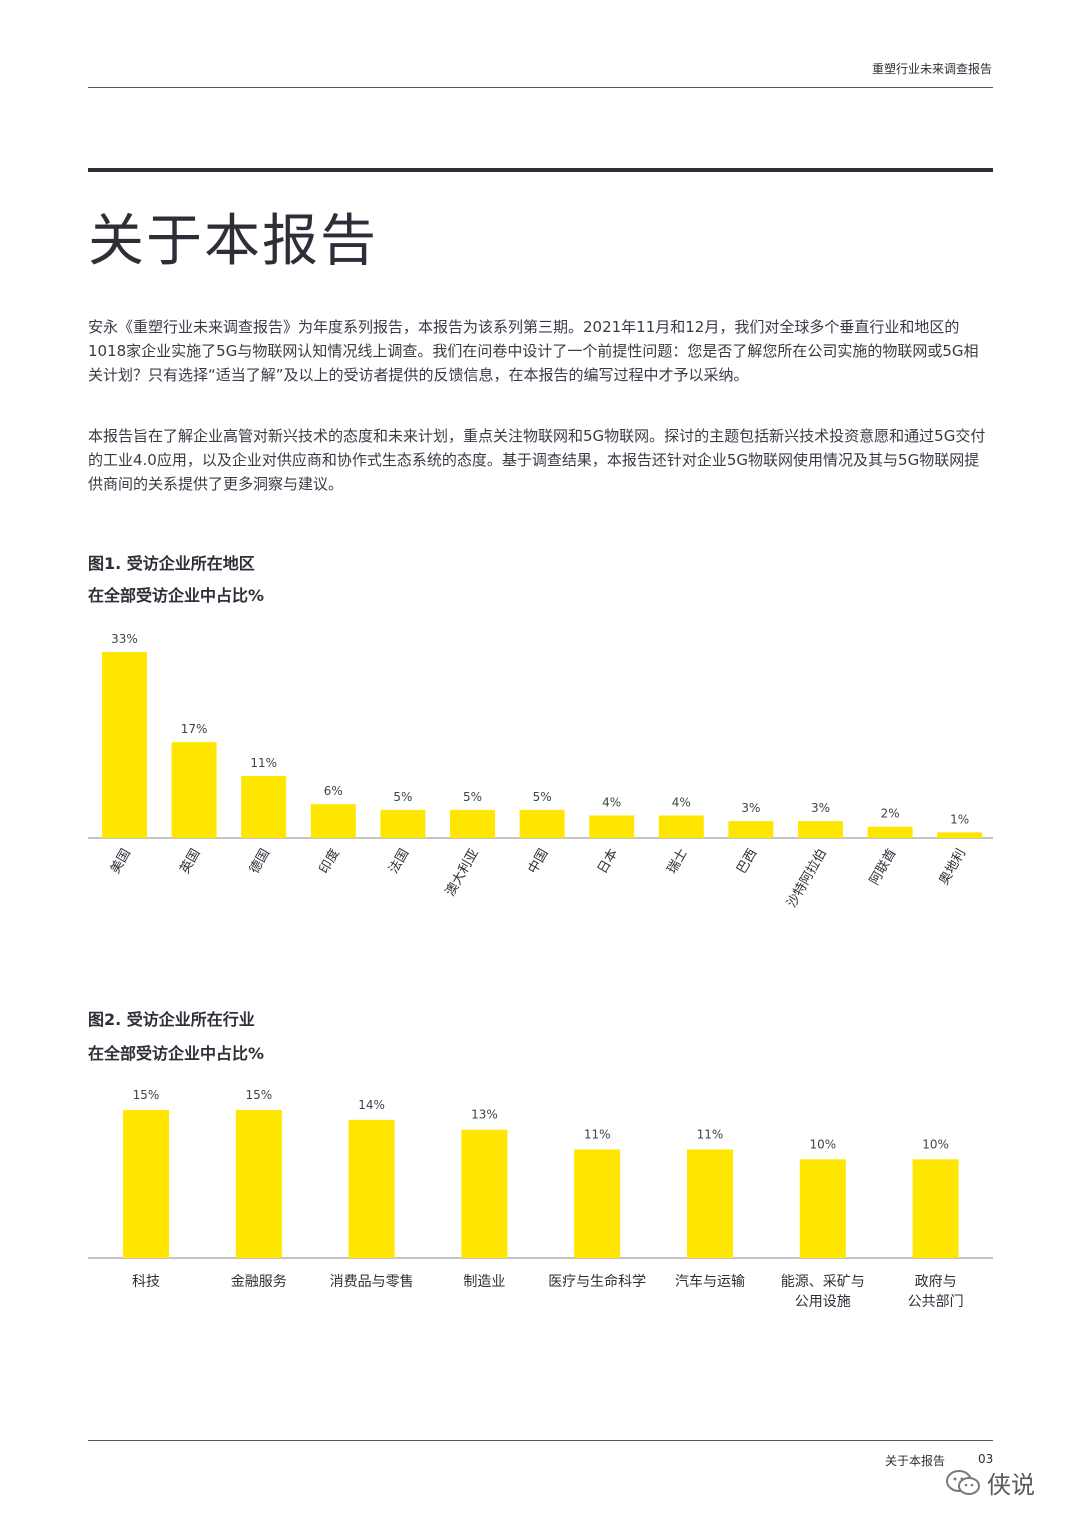 This screenshot has height=1527, width=1080. I want to click on chart1-value-label: 33%, so click(124, 639).